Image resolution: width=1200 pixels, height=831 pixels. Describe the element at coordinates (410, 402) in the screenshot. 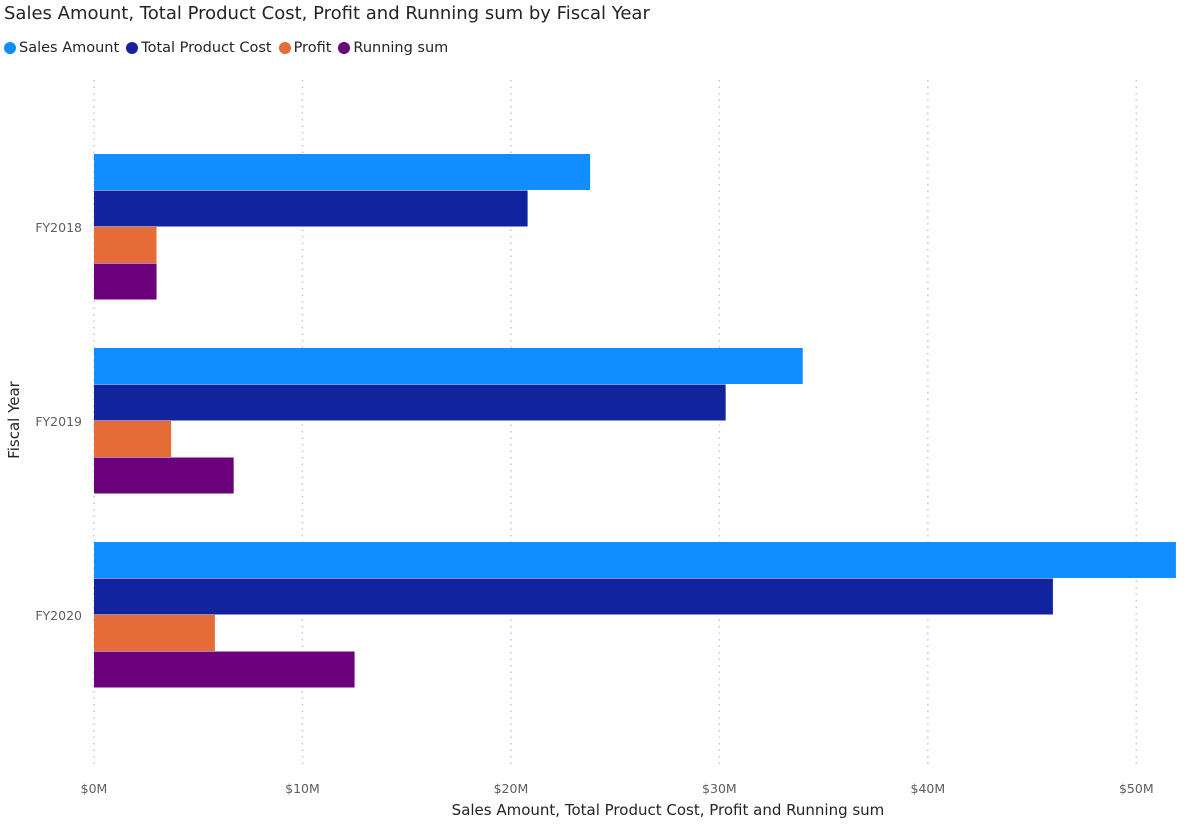

I see `bar-total-product-cost-fy2019` at that location.